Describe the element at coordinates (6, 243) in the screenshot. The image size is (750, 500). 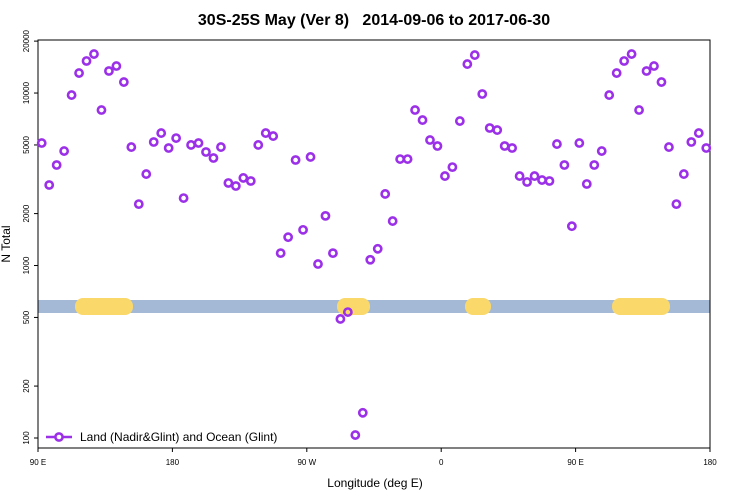
I see `y-axis-label: N Total` at that location.